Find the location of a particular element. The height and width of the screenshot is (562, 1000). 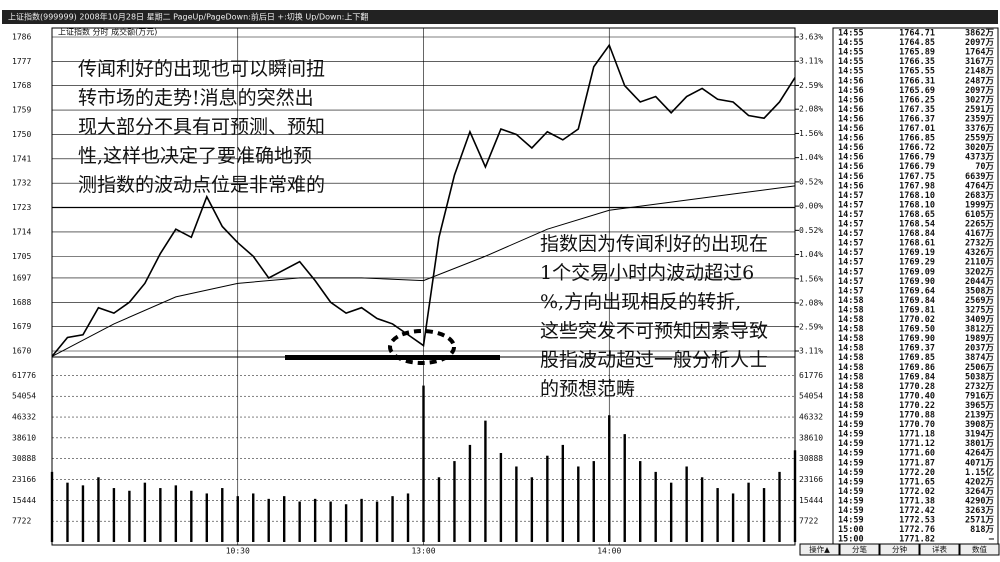

annotation-line: 测指数的波动点位是非常难的 is located at coordinates (201, 185).